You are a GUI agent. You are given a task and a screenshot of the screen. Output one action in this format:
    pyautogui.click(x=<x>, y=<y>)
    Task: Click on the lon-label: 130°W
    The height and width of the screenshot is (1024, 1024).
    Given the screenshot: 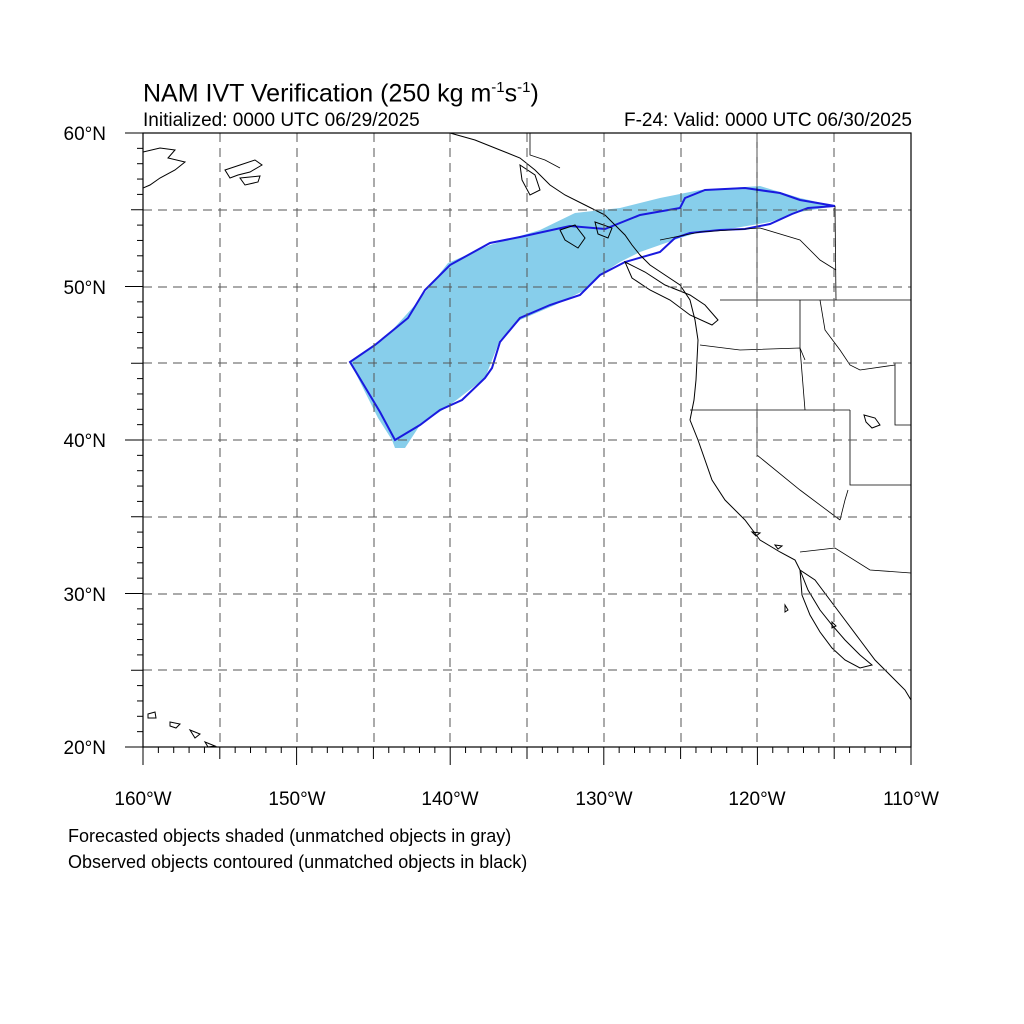 What is the action you would take?
    pyautogui.click(x=603, y=799)
    